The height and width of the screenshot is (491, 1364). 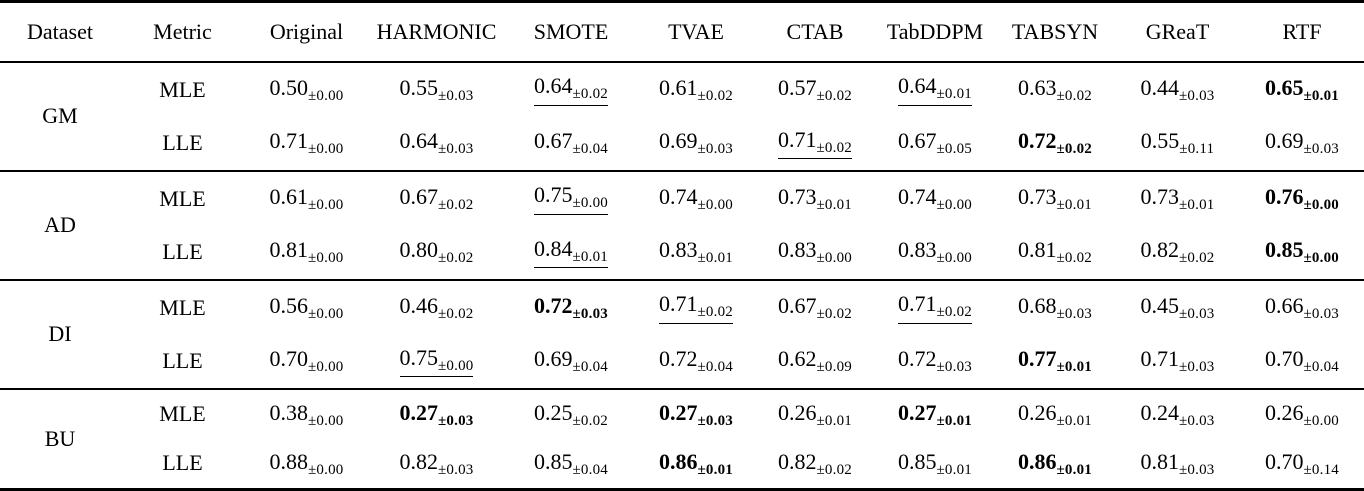 I want to click on score-with-std: 0.88±0.00, so click(x=306, y=463).